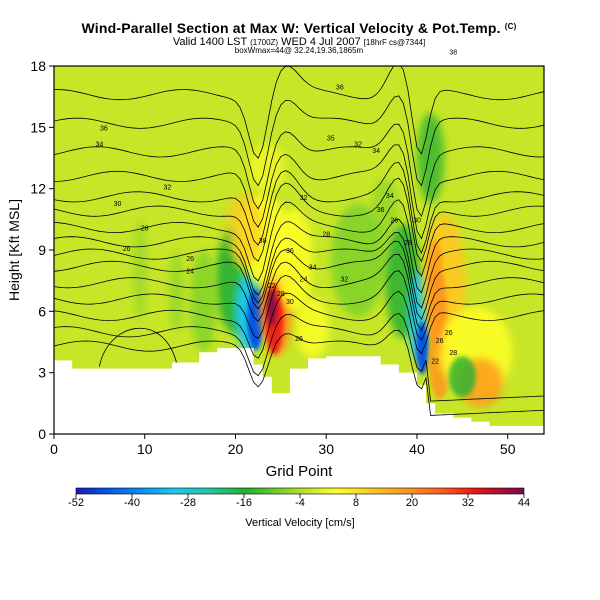  What do you see at coordinates (510, 26) in the screenshot?
I see `copyright-mark: (C)` at bounding box center [510, 26].